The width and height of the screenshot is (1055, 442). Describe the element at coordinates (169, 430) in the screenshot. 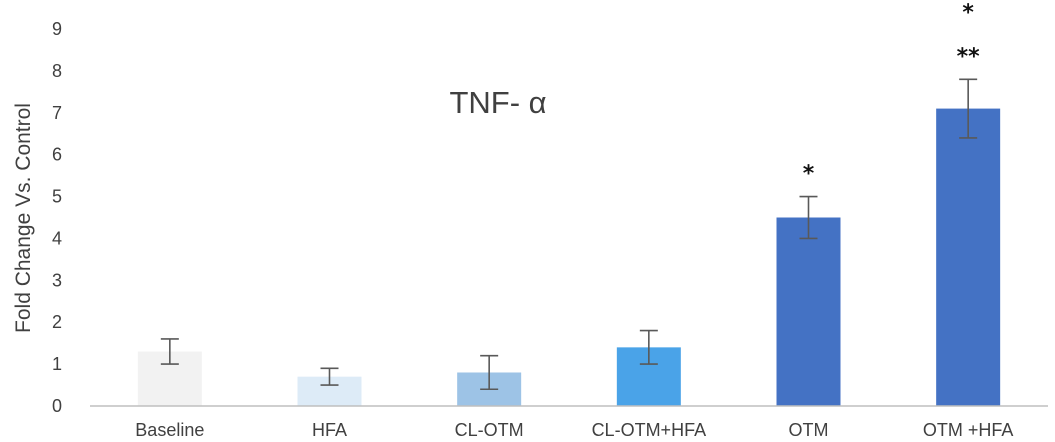

I see `x-tick-label-baseline: Baseline` at that location.